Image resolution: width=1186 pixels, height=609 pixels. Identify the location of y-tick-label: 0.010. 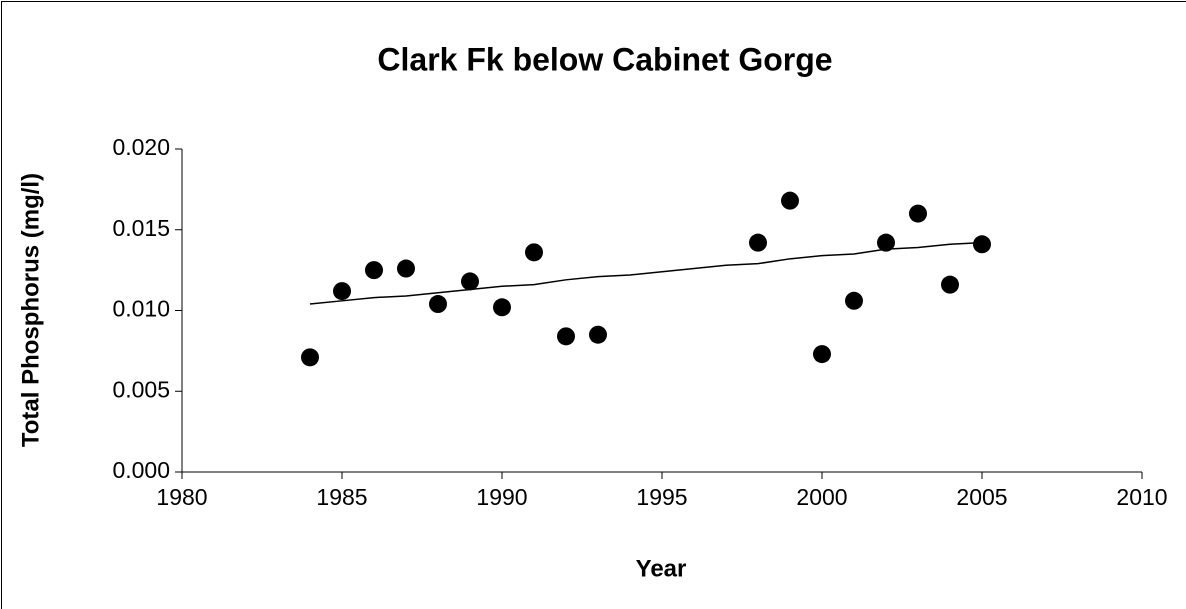
(141, 309).